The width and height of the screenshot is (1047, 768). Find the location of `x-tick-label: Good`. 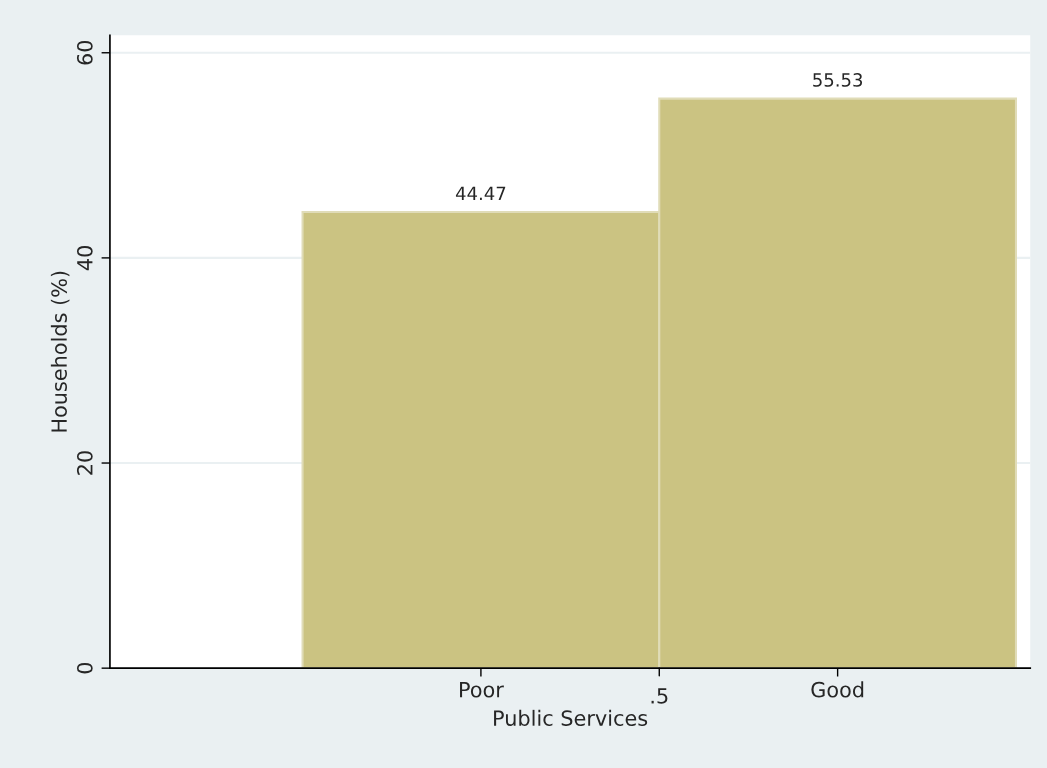

x-tick-label: Good is located at coordinates (837, 689).